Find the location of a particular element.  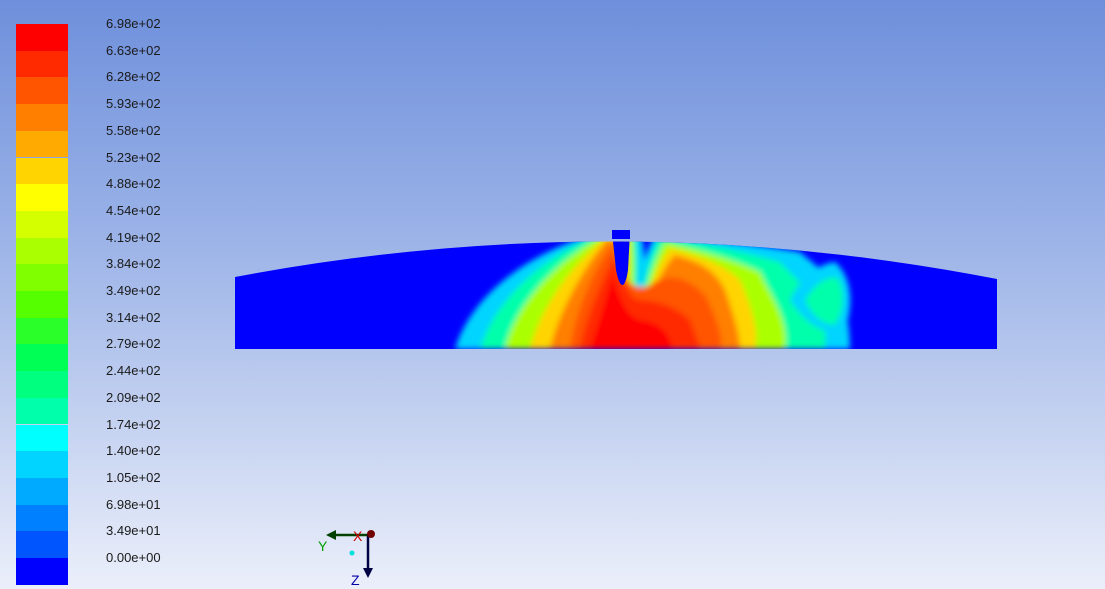

z-axis-arrowhead is located at coordinates (368, 573).